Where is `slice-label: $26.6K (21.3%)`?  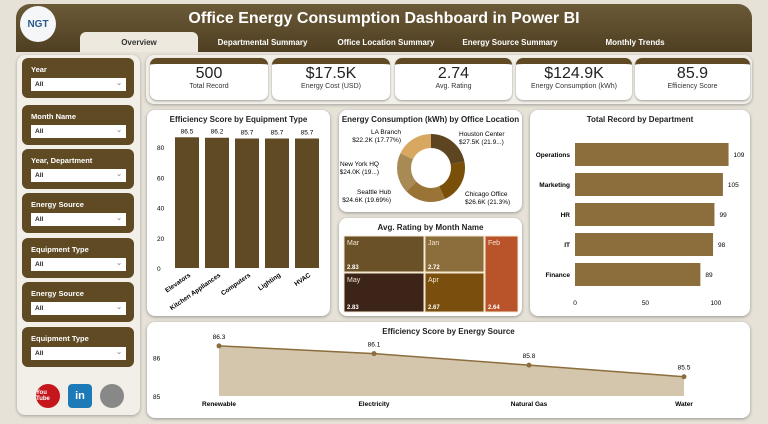
slice-label: $26.6K (21.3%) is located at coordinates (487, 202).